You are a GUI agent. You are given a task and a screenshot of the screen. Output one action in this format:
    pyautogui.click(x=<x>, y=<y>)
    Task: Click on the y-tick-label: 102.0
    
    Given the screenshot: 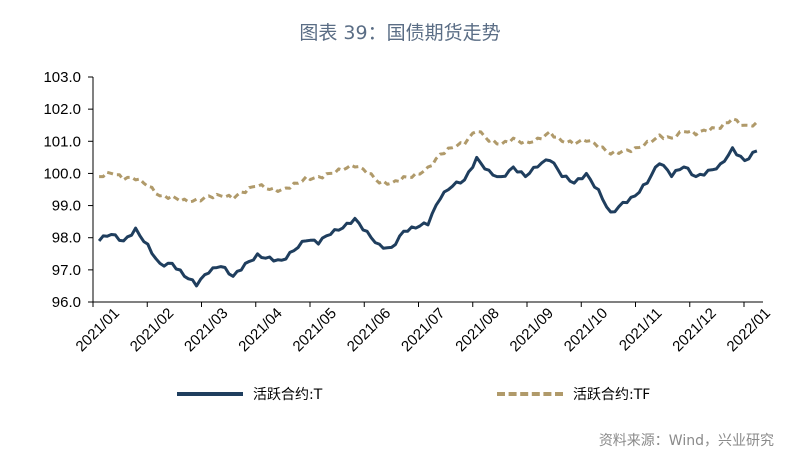 What is the action you would take?
    pyautogui.click(x=62, y=109)
    